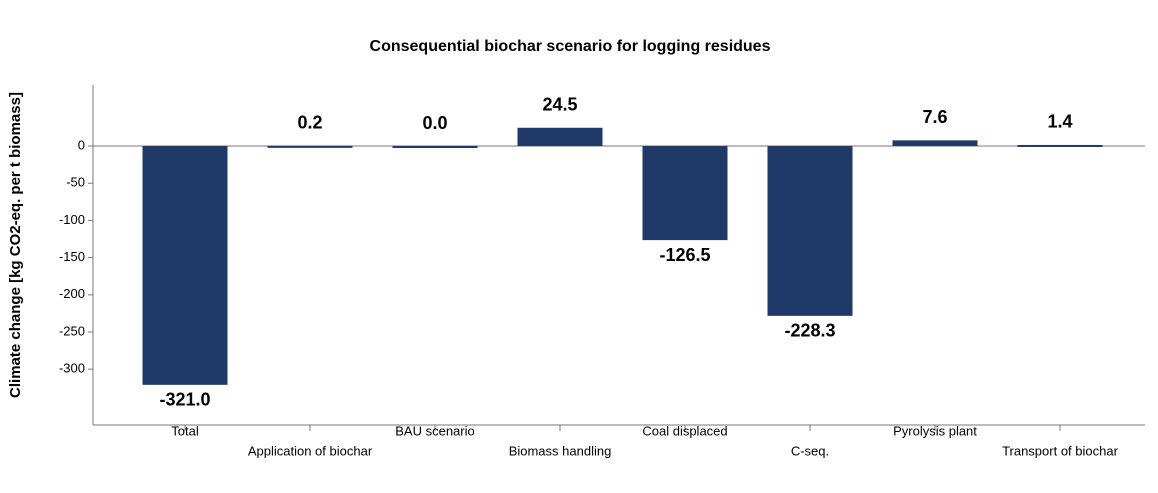 This screenshot has width=1158, height=493. Describe the element at coordinates (185, 430) in the screenshot. I see `x-tick-label: Total` at that location.